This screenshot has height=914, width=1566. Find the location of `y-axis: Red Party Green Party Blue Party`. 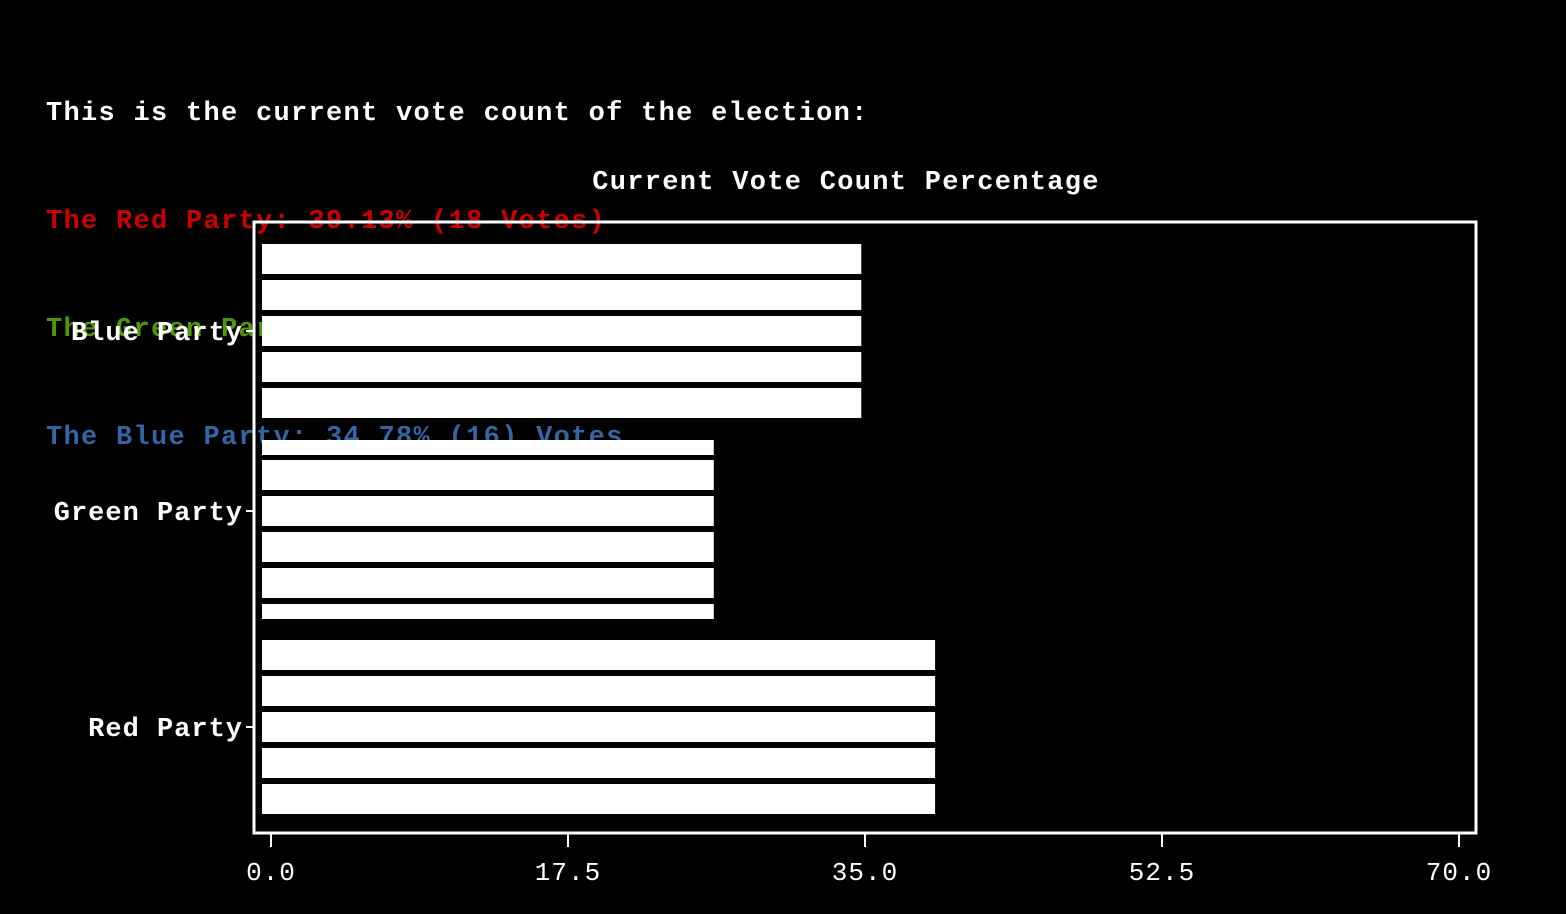

y-axis: Red Party Green Party Blue Party is located at coordinates (154, 532).